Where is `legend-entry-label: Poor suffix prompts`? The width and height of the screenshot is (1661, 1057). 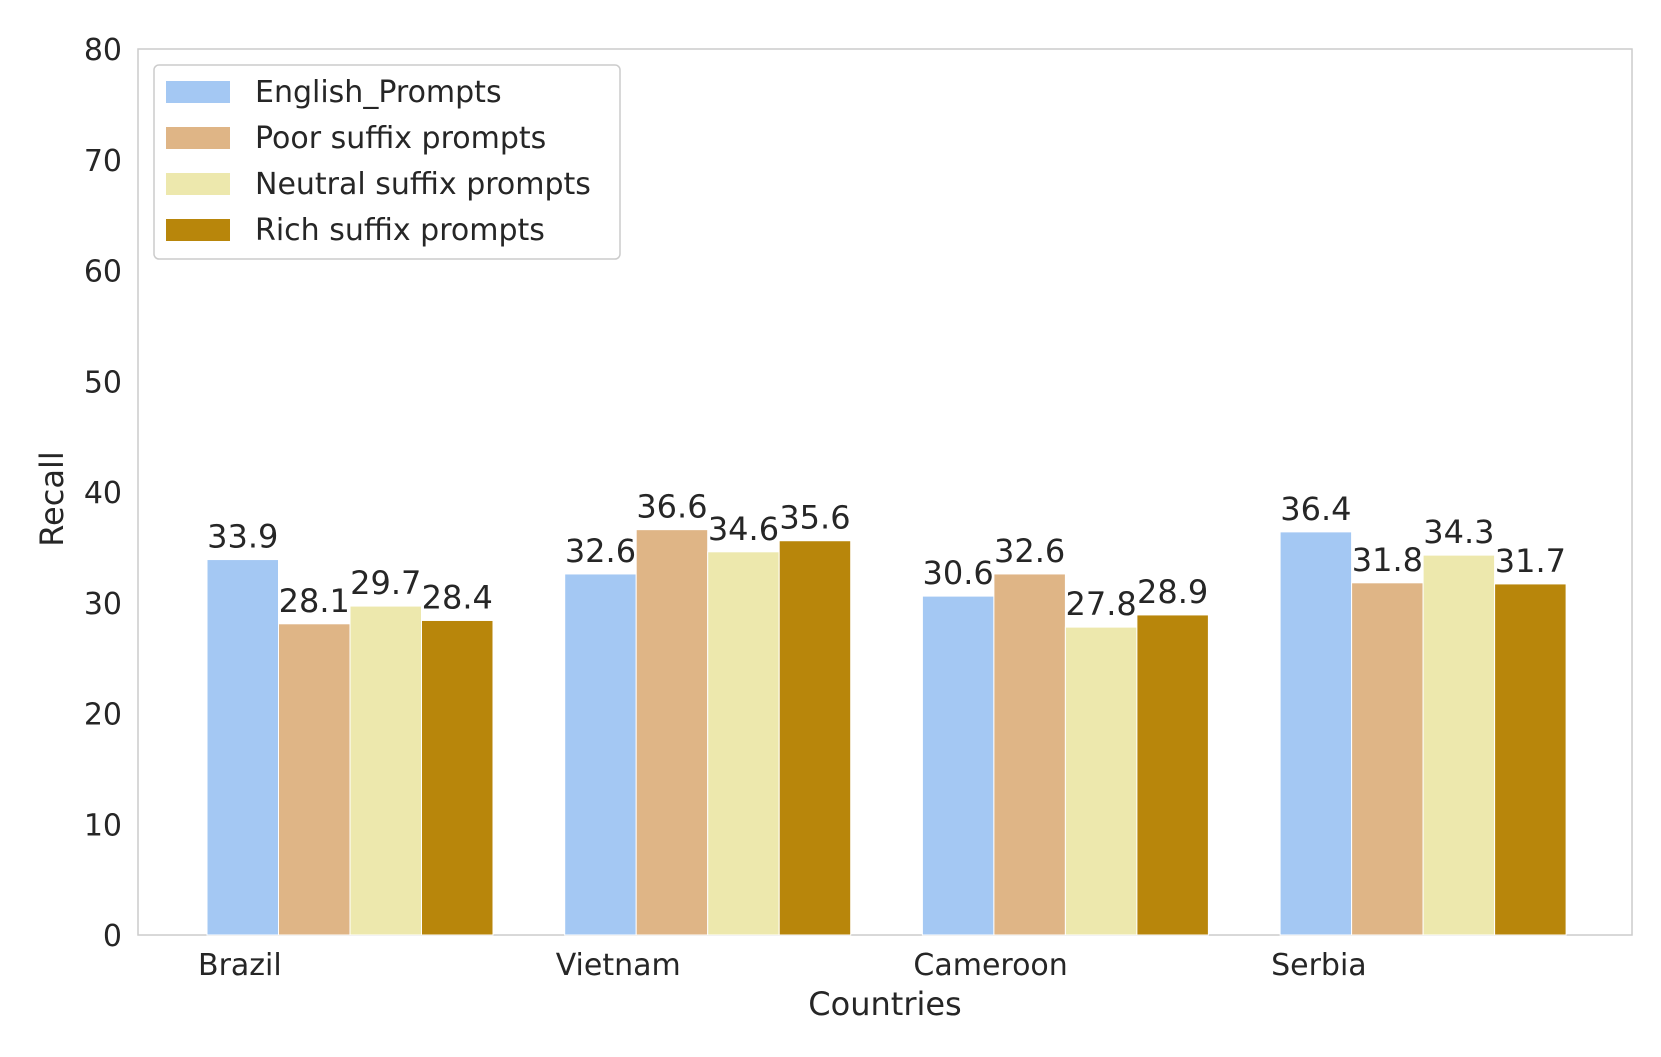 legend-entry-label: Poor suffix prompts is located at coordinates (400, 138).